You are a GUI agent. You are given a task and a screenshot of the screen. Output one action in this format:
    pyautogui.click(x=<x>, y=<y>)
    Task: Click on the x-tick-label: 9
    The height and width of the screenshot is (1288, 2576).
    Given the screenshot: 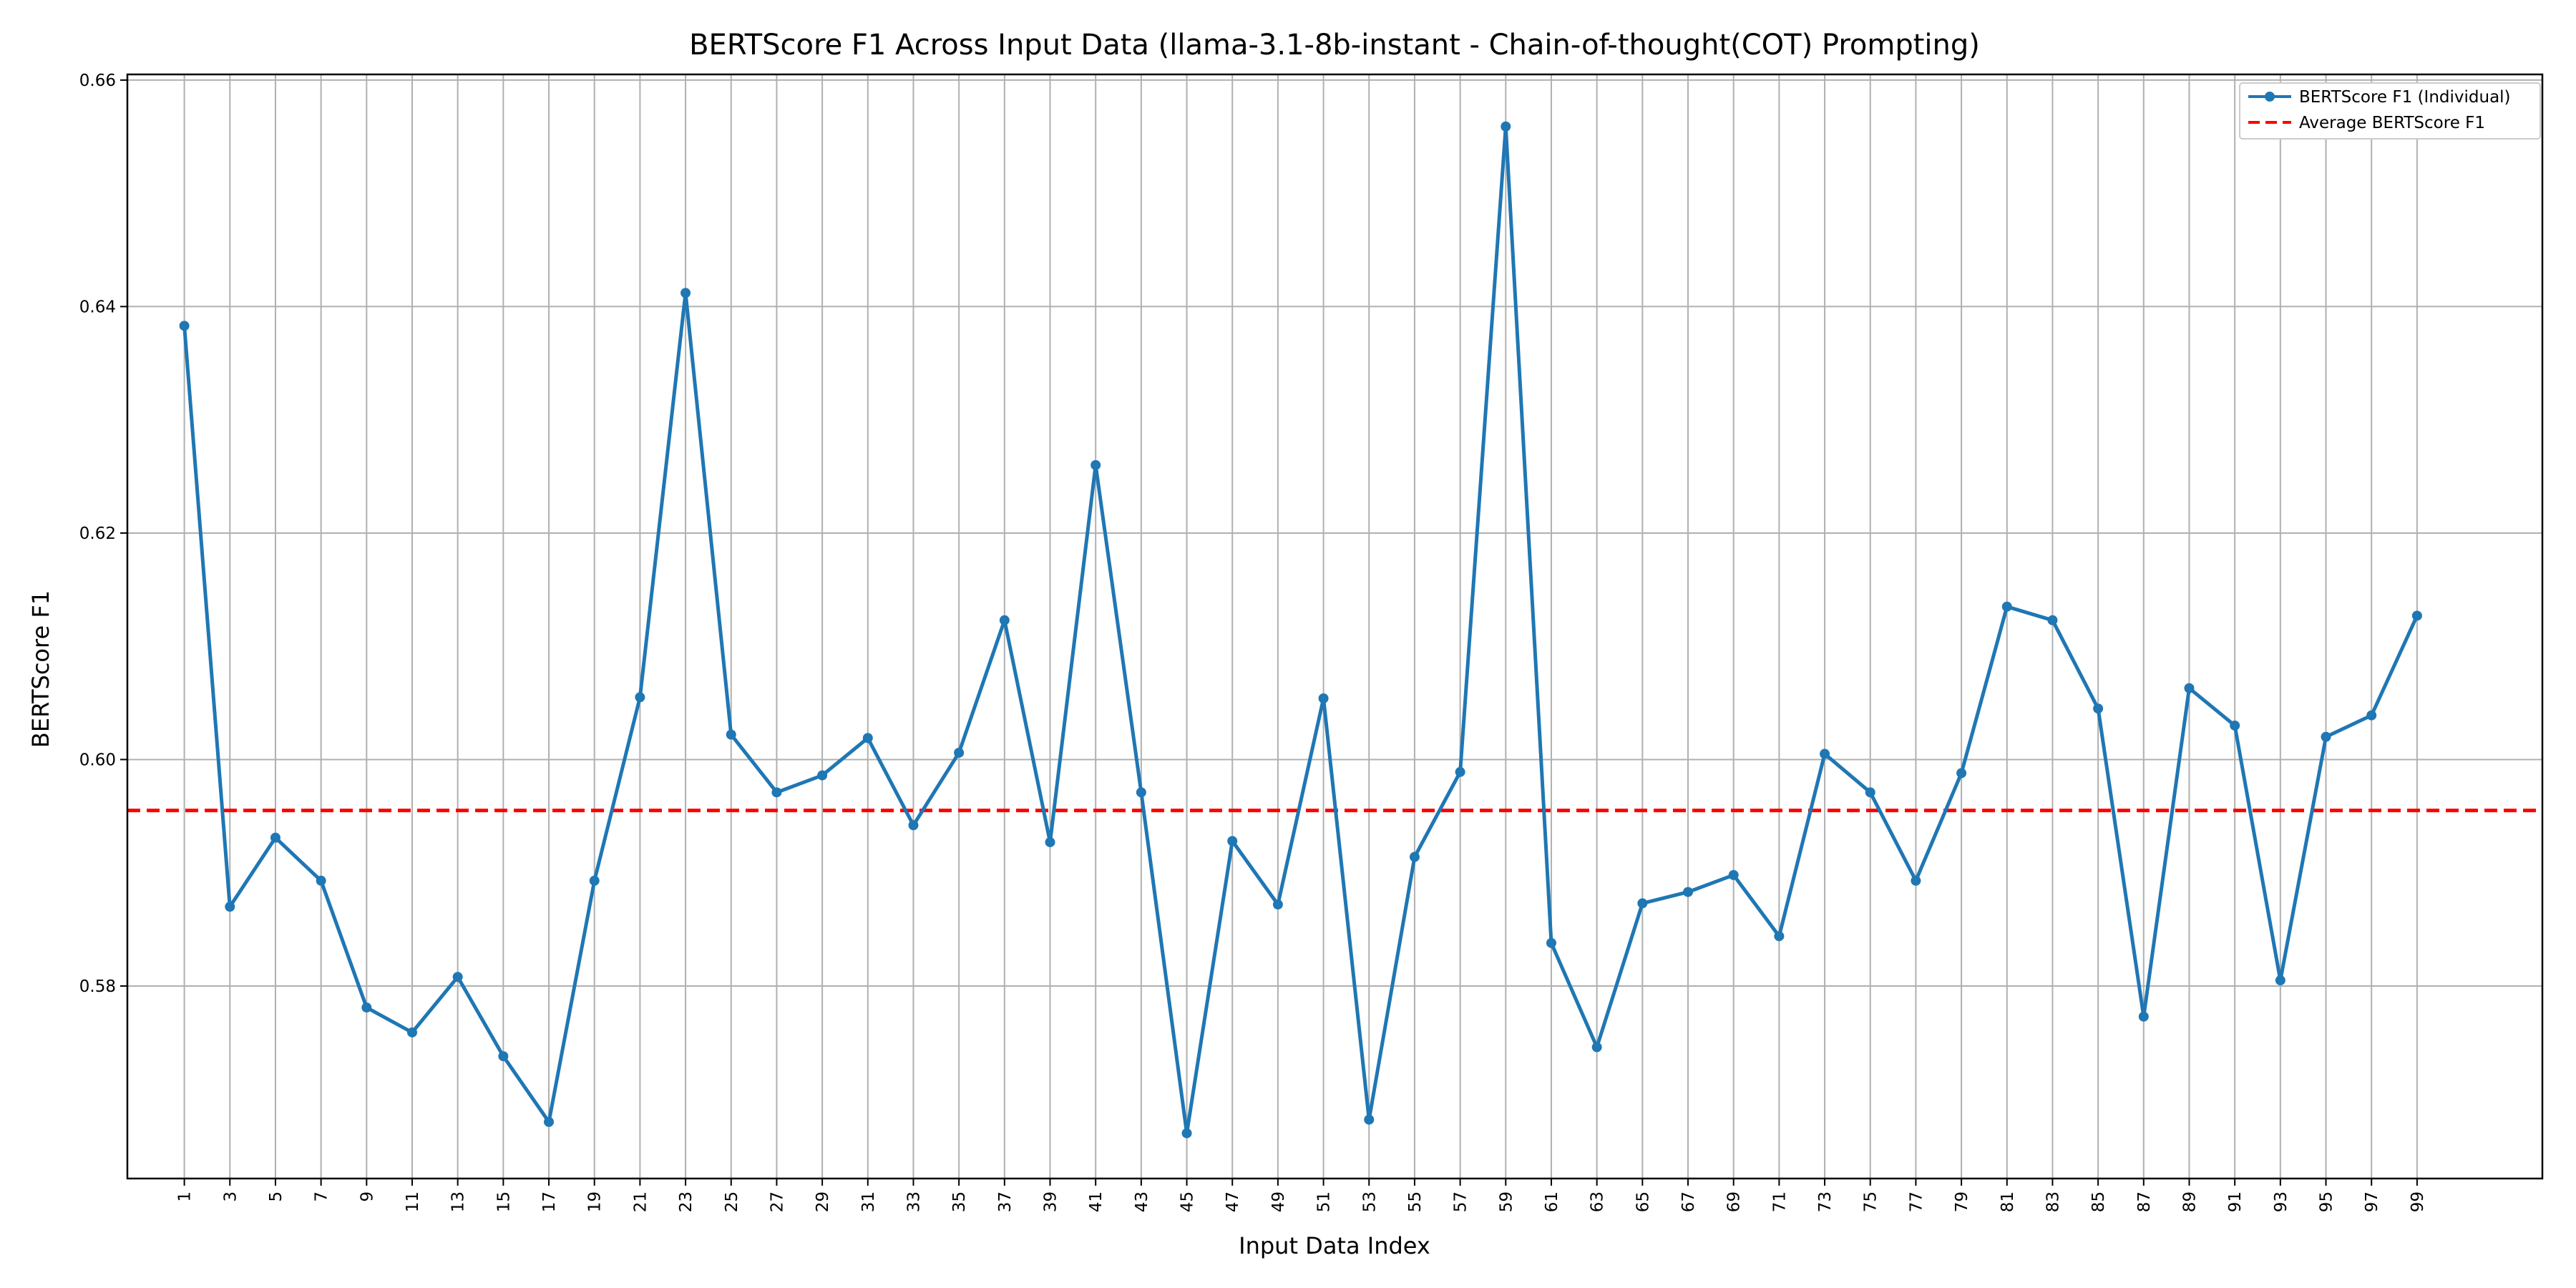 What is the action you would take?
    pyautogui.click(x=367, y=1196)
    